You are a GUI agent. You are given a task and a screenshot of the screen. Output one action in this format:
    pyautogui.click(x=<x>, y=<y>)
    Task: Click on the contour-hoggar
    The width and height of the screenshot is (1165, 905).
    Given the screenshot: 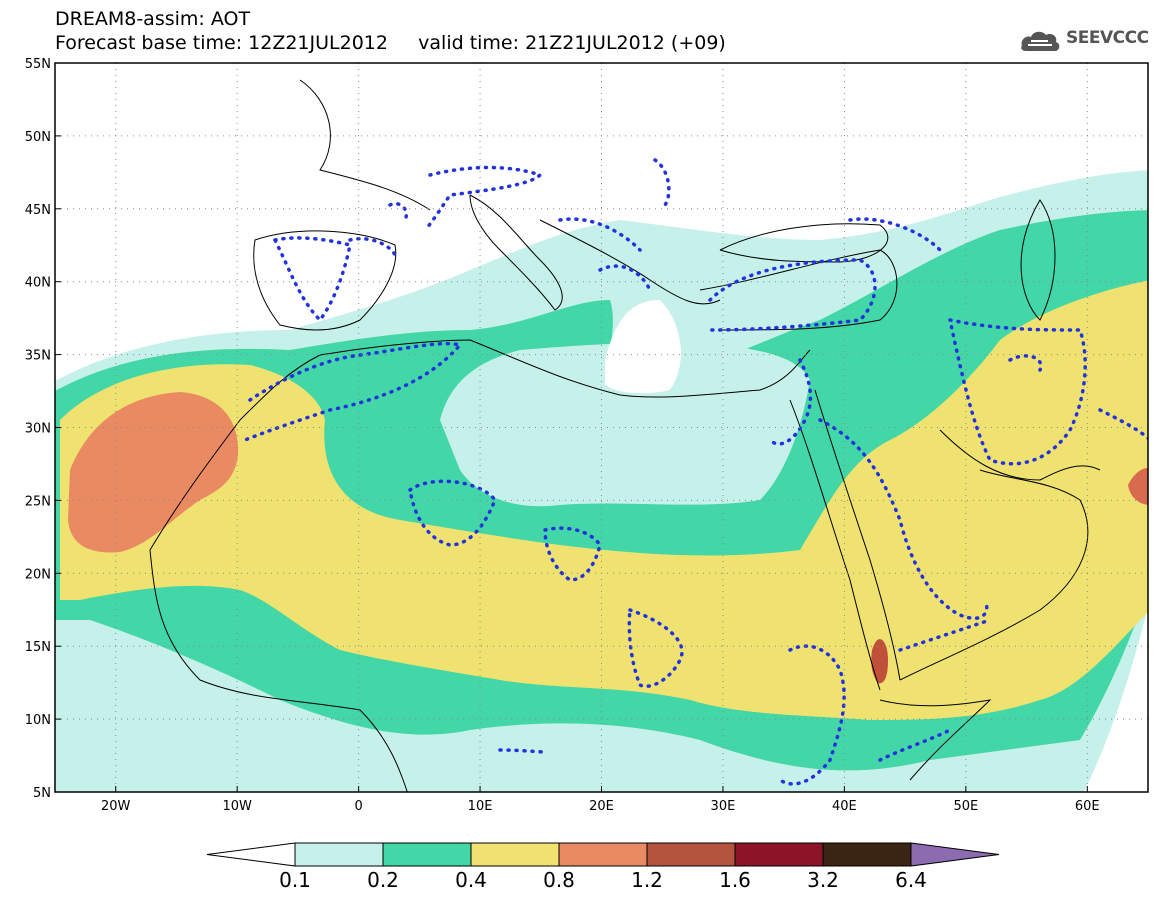 What is the action you would take?
    pyautogui.click(x=452, y=513)
    